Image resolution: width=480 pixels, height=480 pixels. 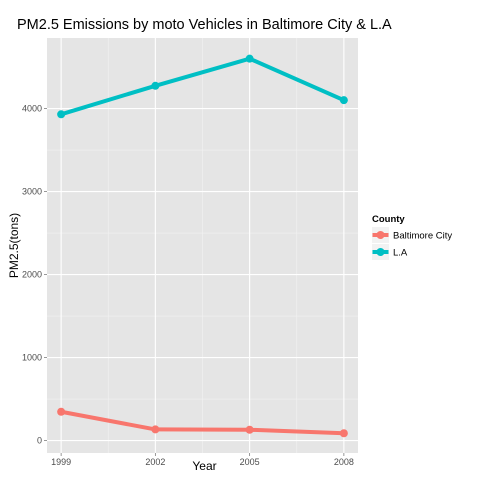 I want to click on legend: County Baltimore City L.A, so click(x=412, y=237).